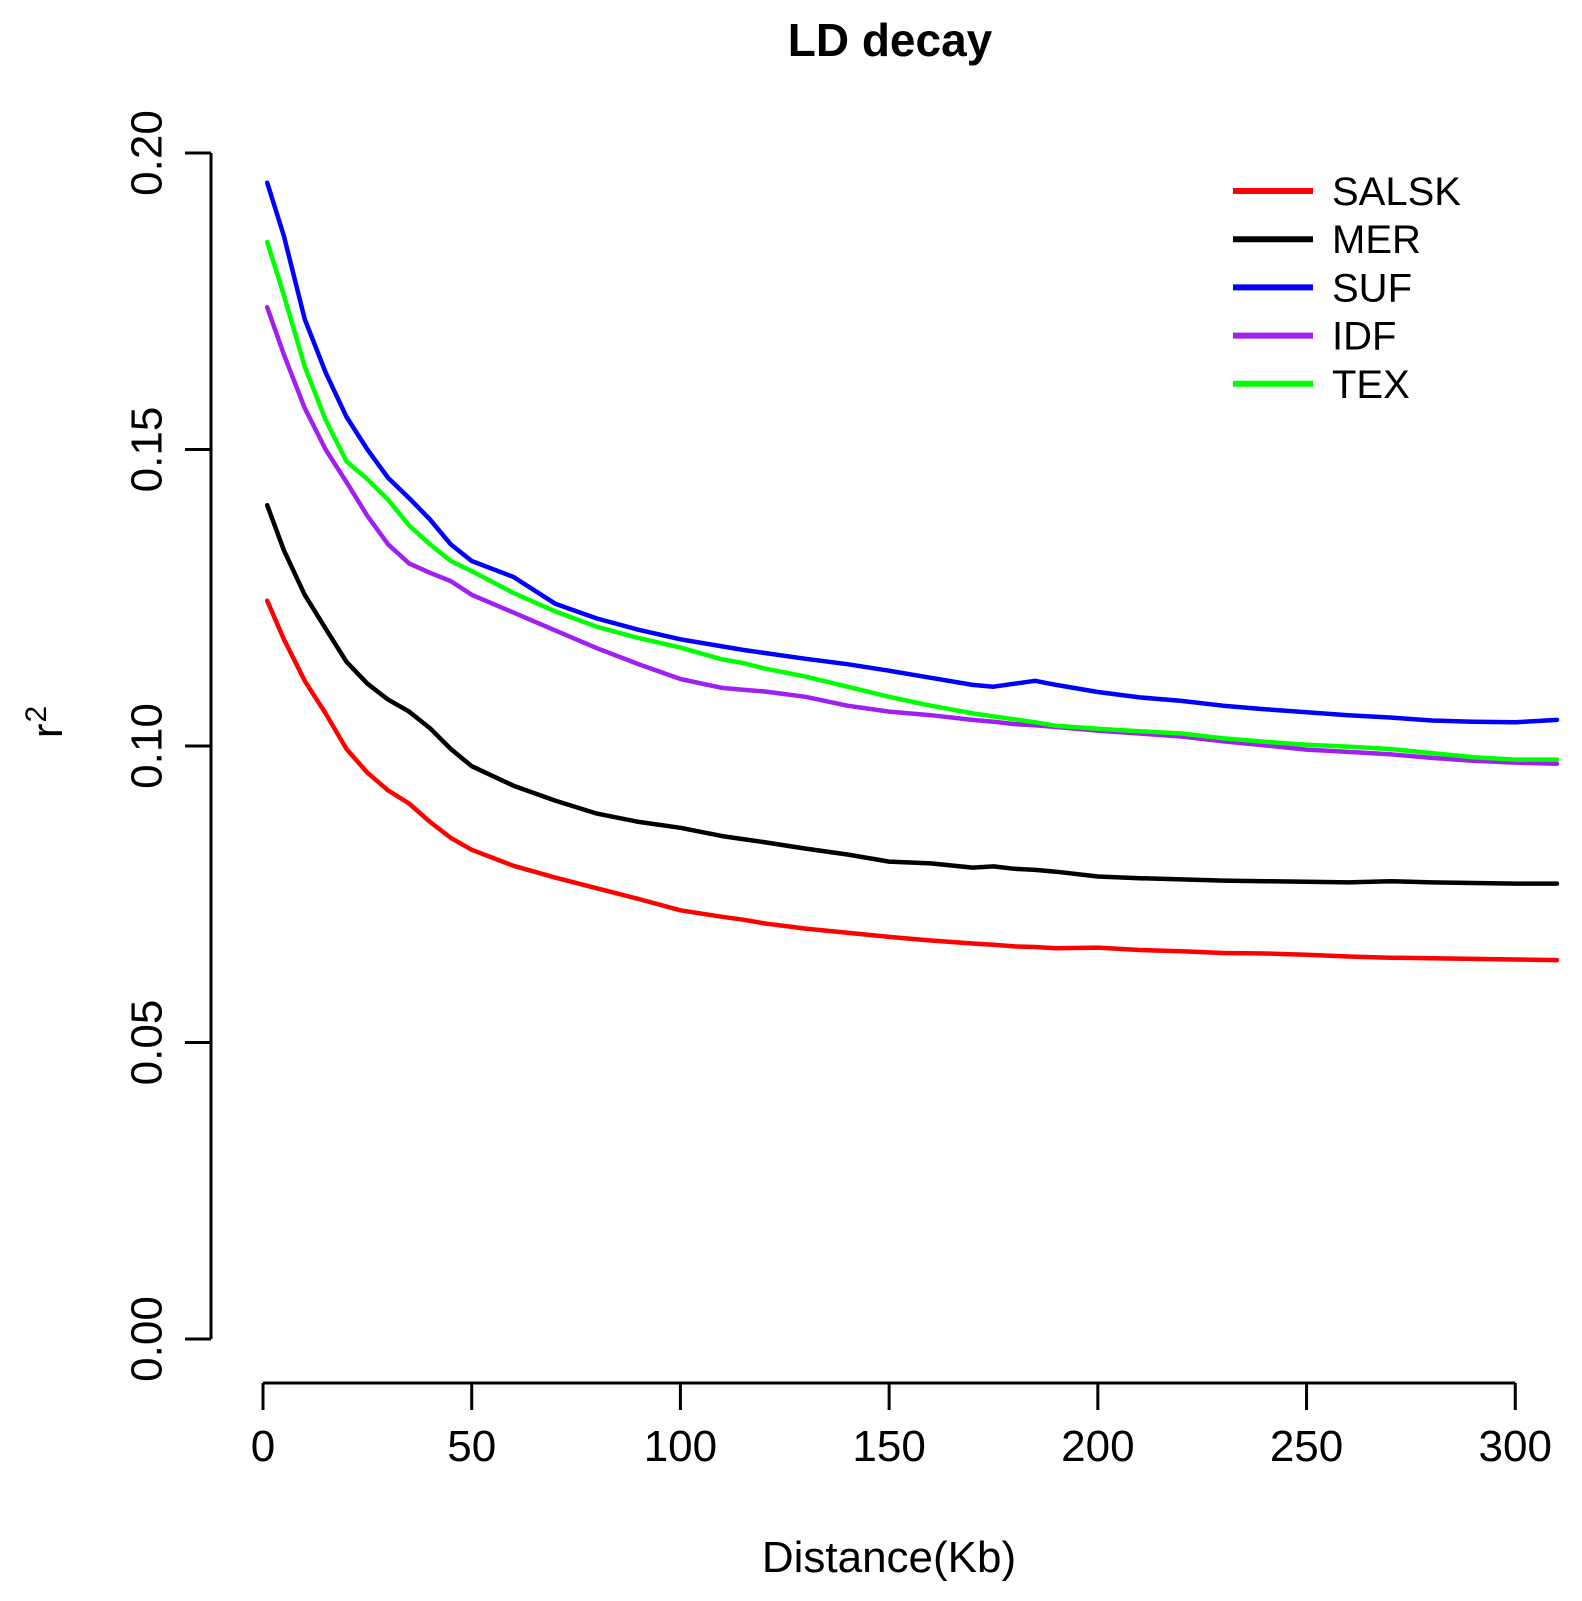 The width and height of the screenshot is (1582, 1601). Describe the element at coordinates (1364, 337) in the screenshot. I see `legend-label-idf: IDF` at that location.